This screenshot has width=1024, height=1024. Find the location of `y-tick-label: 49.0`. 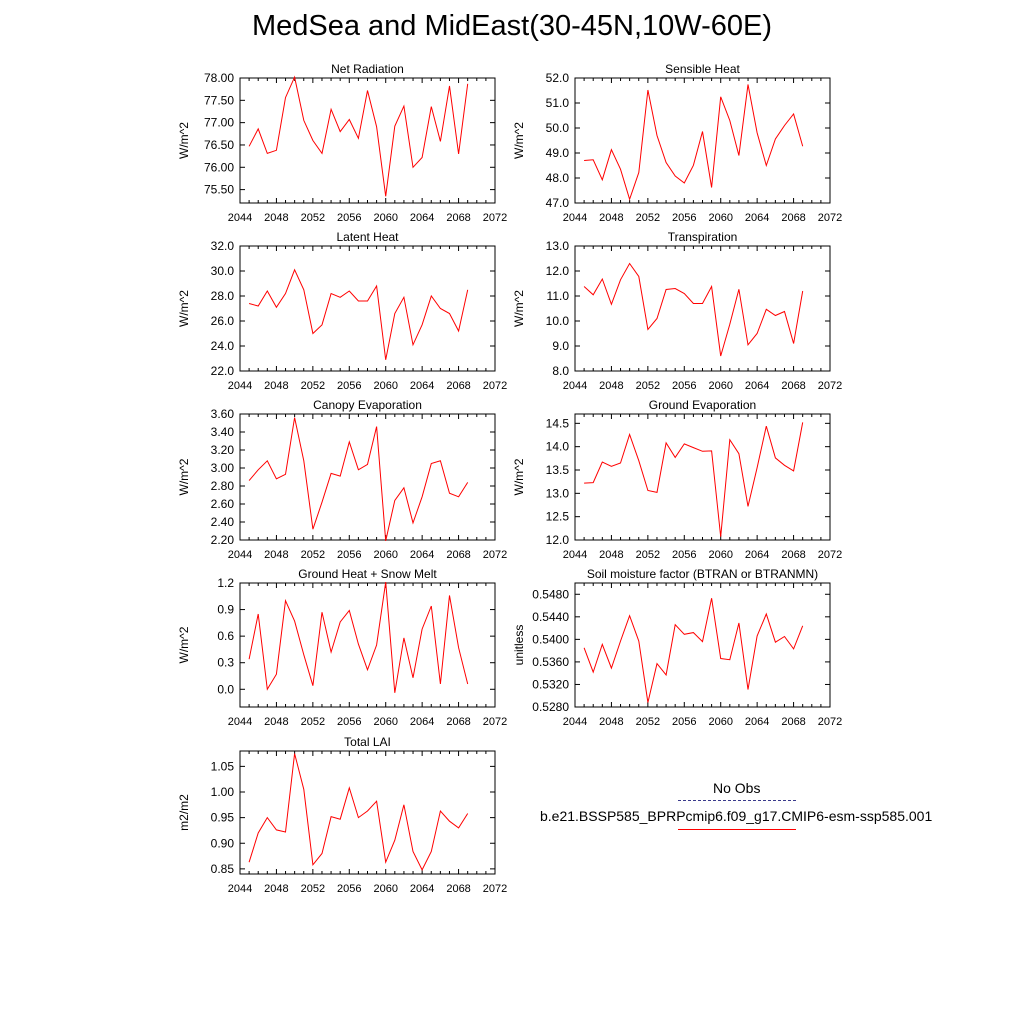

y-tick-label: 49.0 is located at coordinates (558, 153).